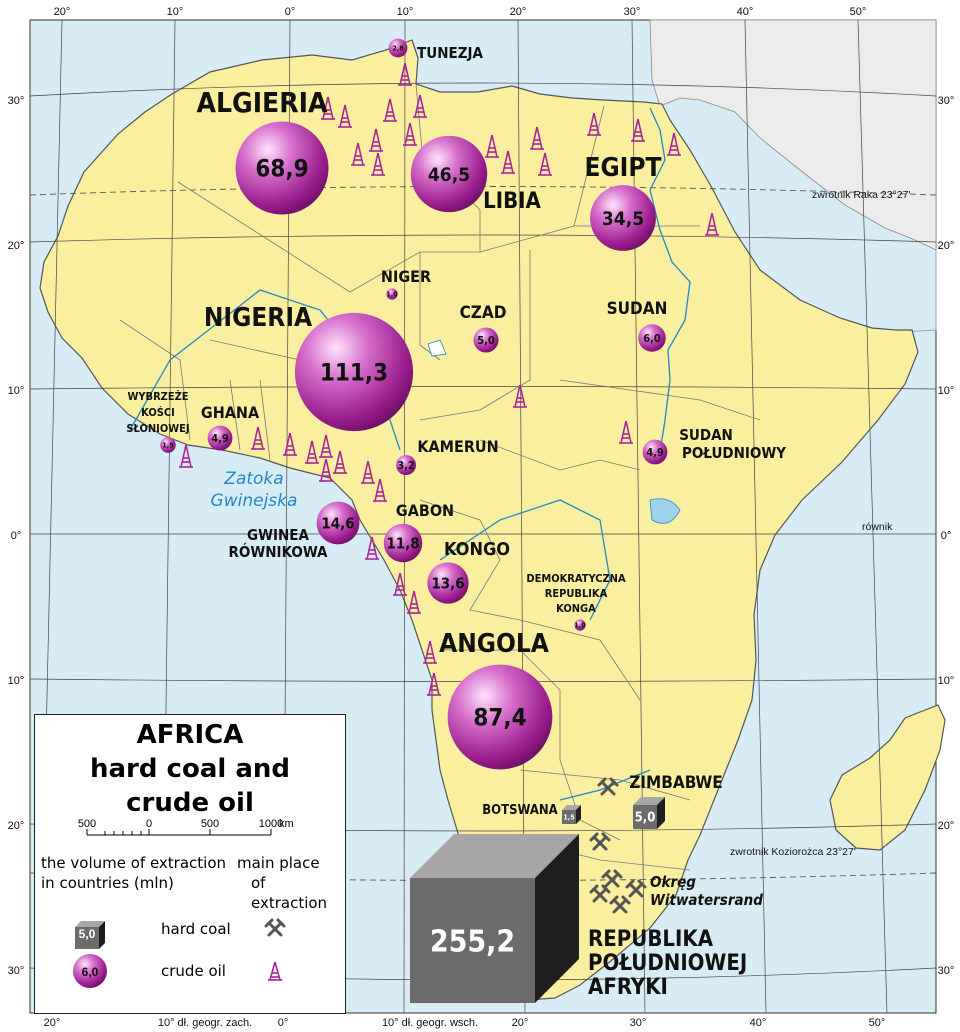 The image size is (960, 1032). What do you see at coordinates (279, 551) in the screenshot?
I see `country-name-part: RÓWNIKOWA` at bounding box center [279, 551].